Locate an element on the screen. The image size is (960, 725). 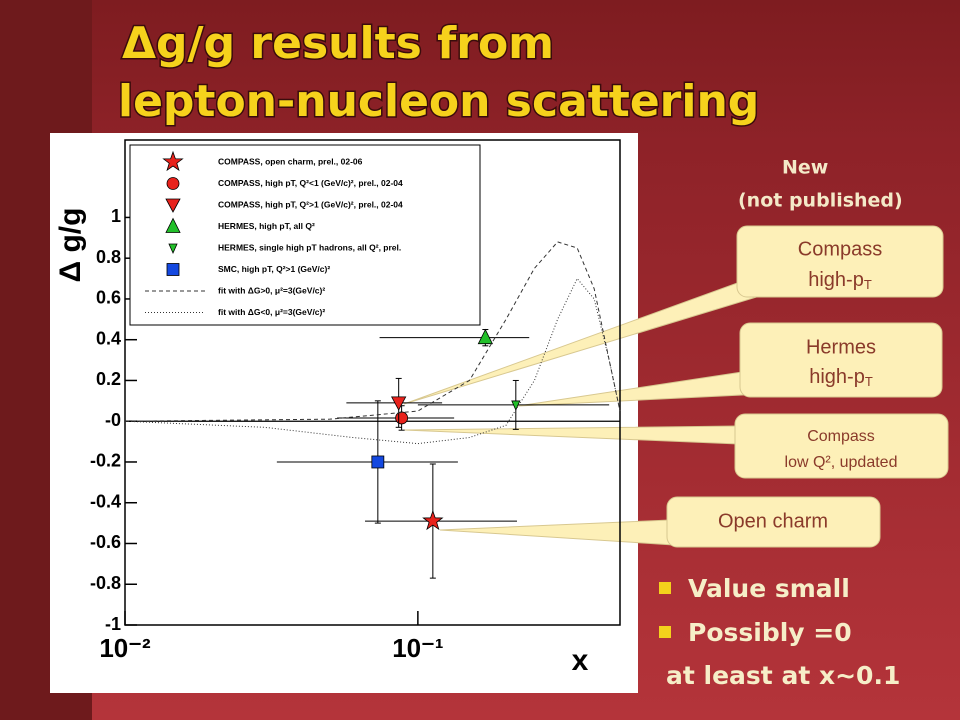
callout-text: low Q², updated is located at coordinates (841, 462).